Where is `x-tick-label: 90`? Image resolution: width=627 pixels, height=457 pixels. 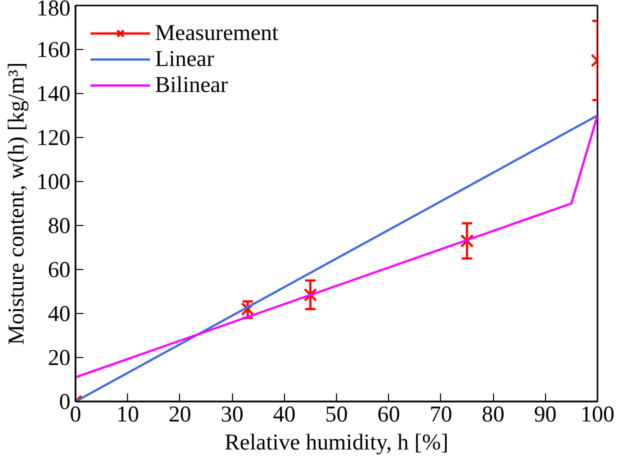
x-tick-label: 90 is located at coordinates (545, 414).